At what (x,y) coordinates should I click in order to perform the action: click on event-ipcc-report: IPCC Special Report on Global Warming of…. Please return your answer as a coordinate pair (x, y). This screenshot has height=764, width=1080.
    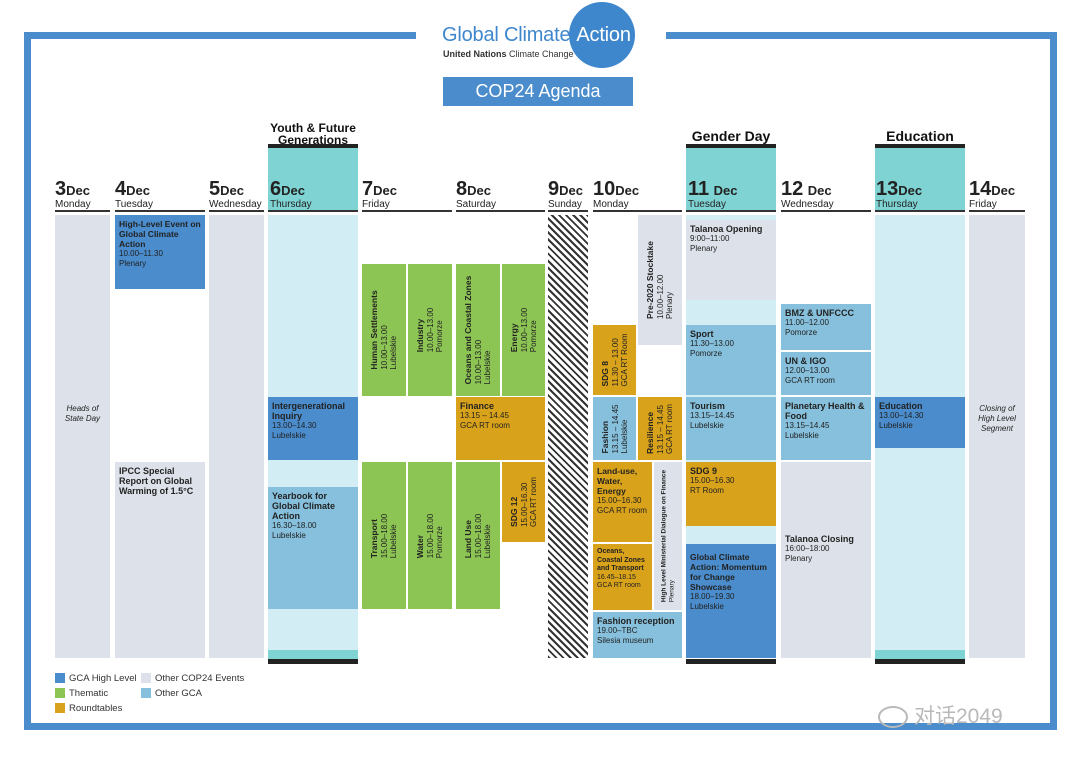
    Looking at the image, I should click on (160, 560).